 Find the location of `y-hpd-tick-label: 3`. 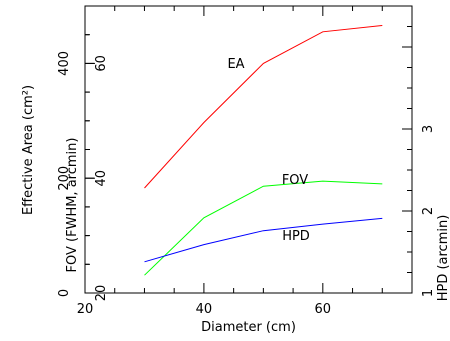

y-hpd-tick-label: 3 is located at coordinates (428, 129).